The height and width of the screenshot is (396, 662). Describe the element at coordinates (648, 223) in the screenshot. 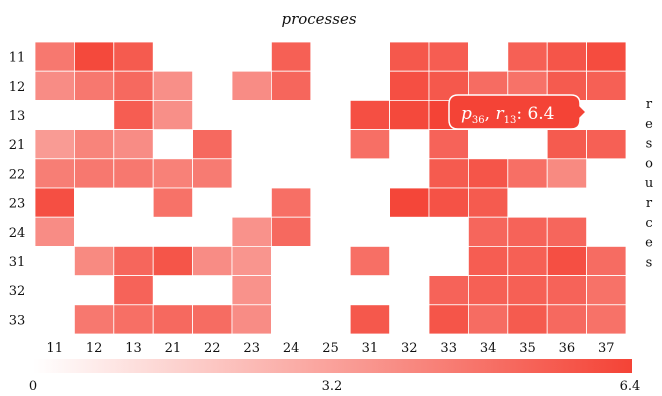

I see `y-axis-title-letter: c` at that location.